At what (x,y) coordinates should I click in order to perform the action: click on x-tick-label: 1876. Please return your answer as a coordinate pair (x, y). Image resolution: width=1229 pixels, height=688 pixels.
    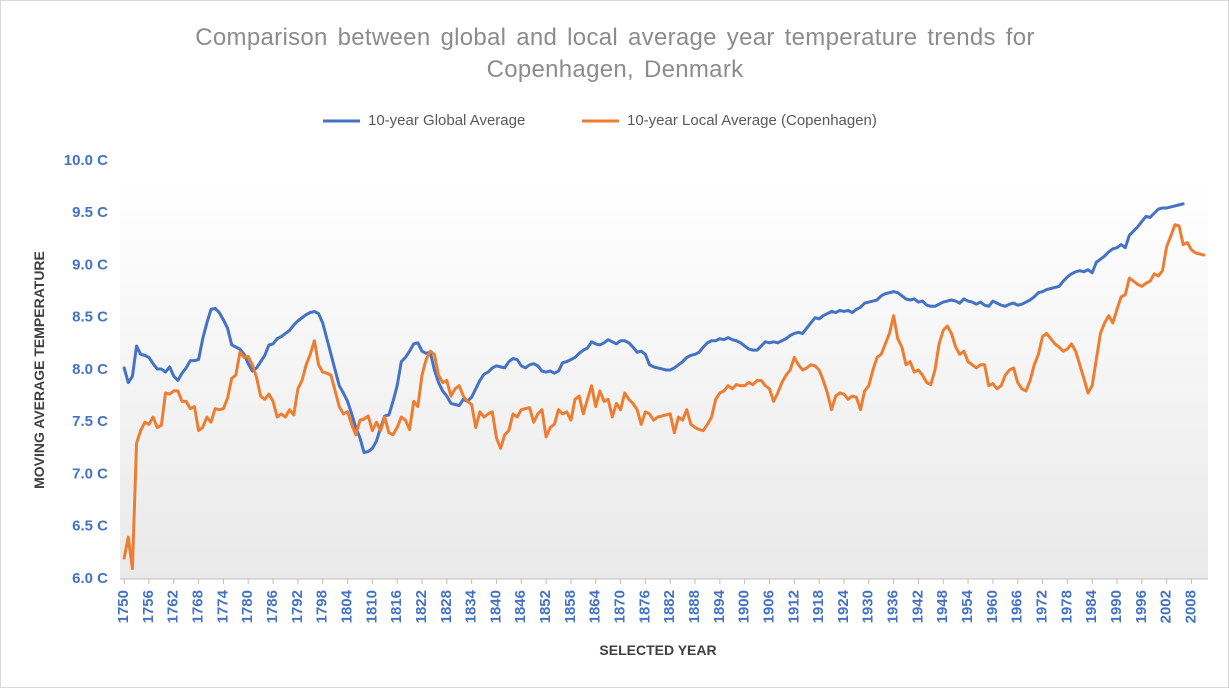
    Looking at the image, I should click on (644, 606).